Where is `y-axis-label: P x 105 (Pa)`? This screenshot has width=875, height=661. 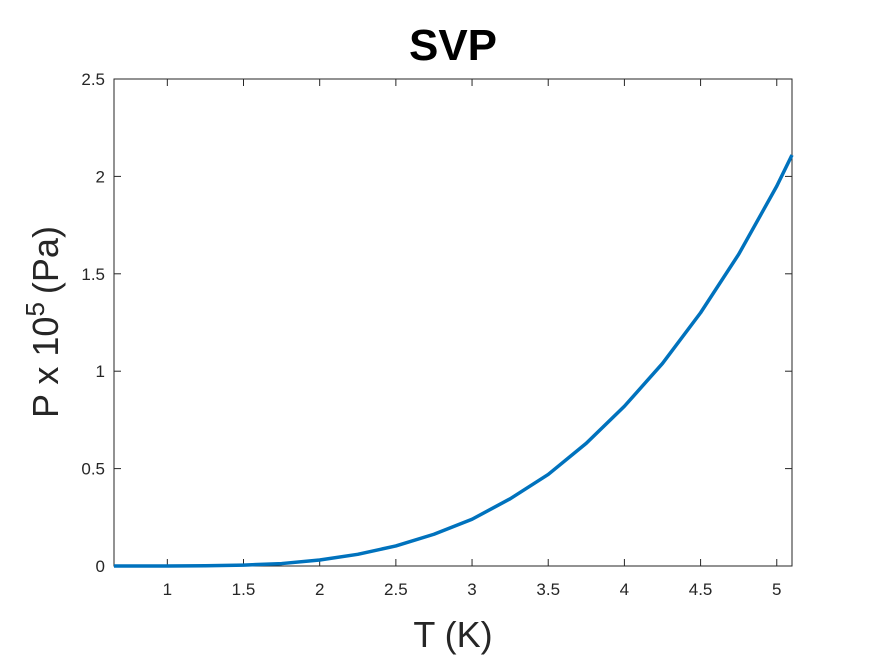 y-axis-label: P x 105 (Pa) is located at coordinates (43, 322).